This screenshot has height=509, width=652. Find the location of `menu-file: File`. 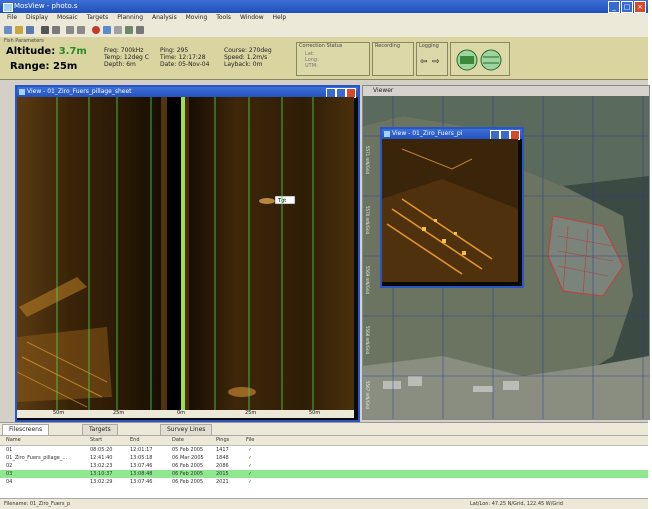

menu-file: File is located at coordinates (12, 17).